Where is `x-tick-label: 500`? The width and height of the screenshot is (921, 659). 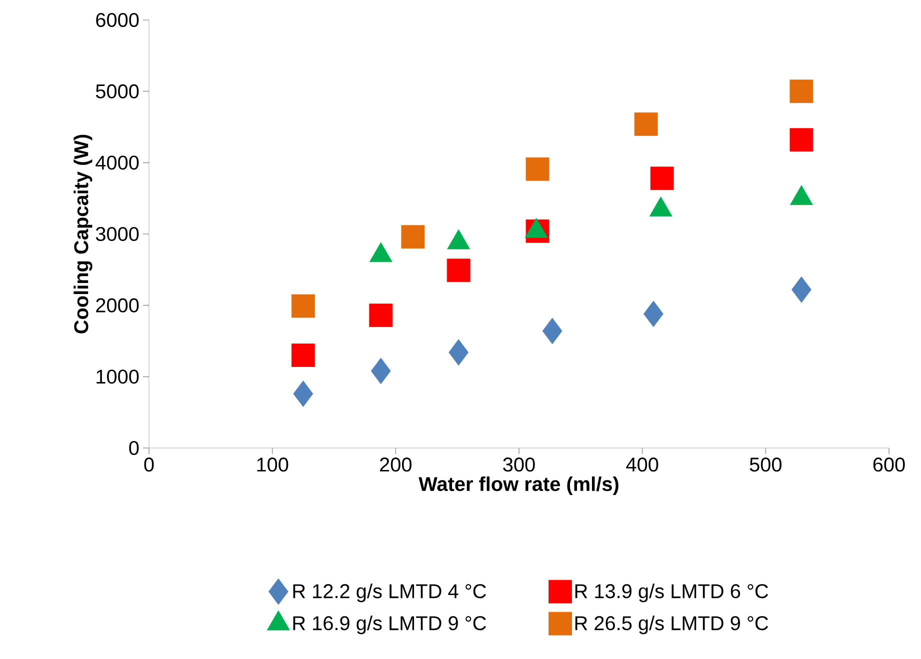 x-tick-label: 500 is located at coordinates (766, 465).